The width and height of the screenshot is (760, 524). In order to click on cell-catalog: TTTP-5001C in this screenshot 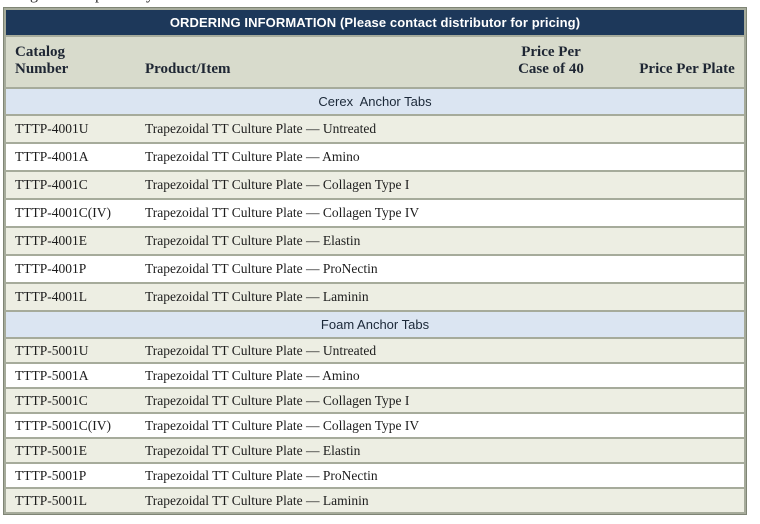, I will do `click(51, 400)`.